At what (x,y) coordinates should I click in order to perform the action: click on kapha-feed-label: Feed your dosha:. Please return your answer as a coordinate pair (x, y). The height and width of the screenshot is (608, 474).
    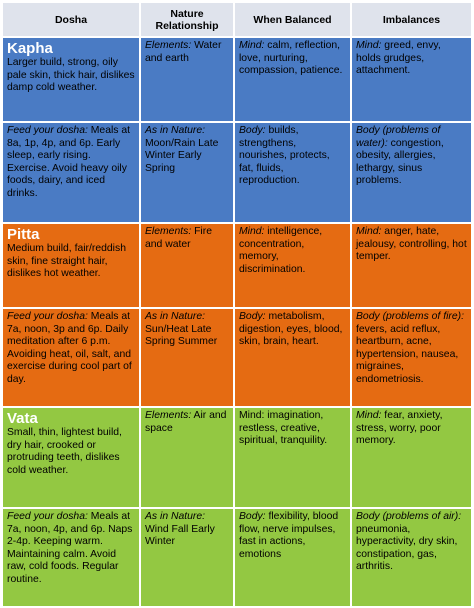
    Looking at the image, I should click on (47, 130).